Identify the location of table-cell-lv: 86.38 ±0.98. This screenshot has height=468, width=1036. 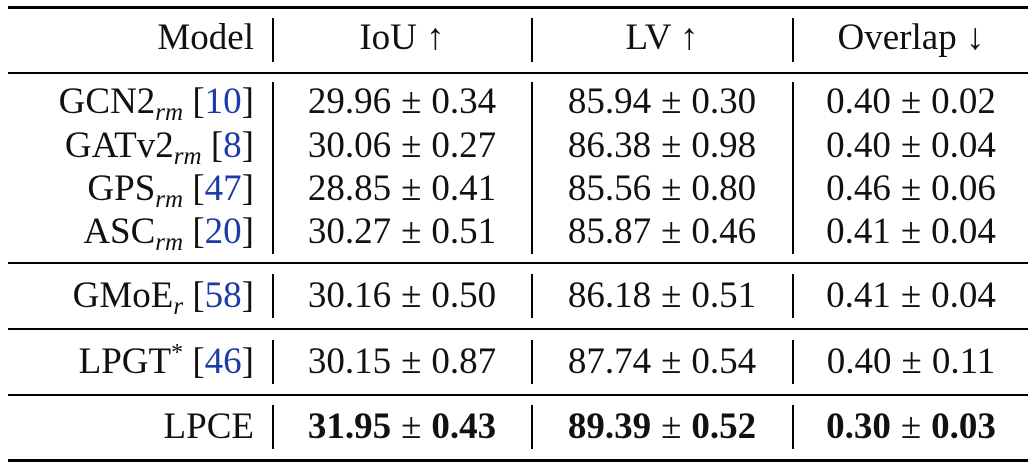
(662, 145).